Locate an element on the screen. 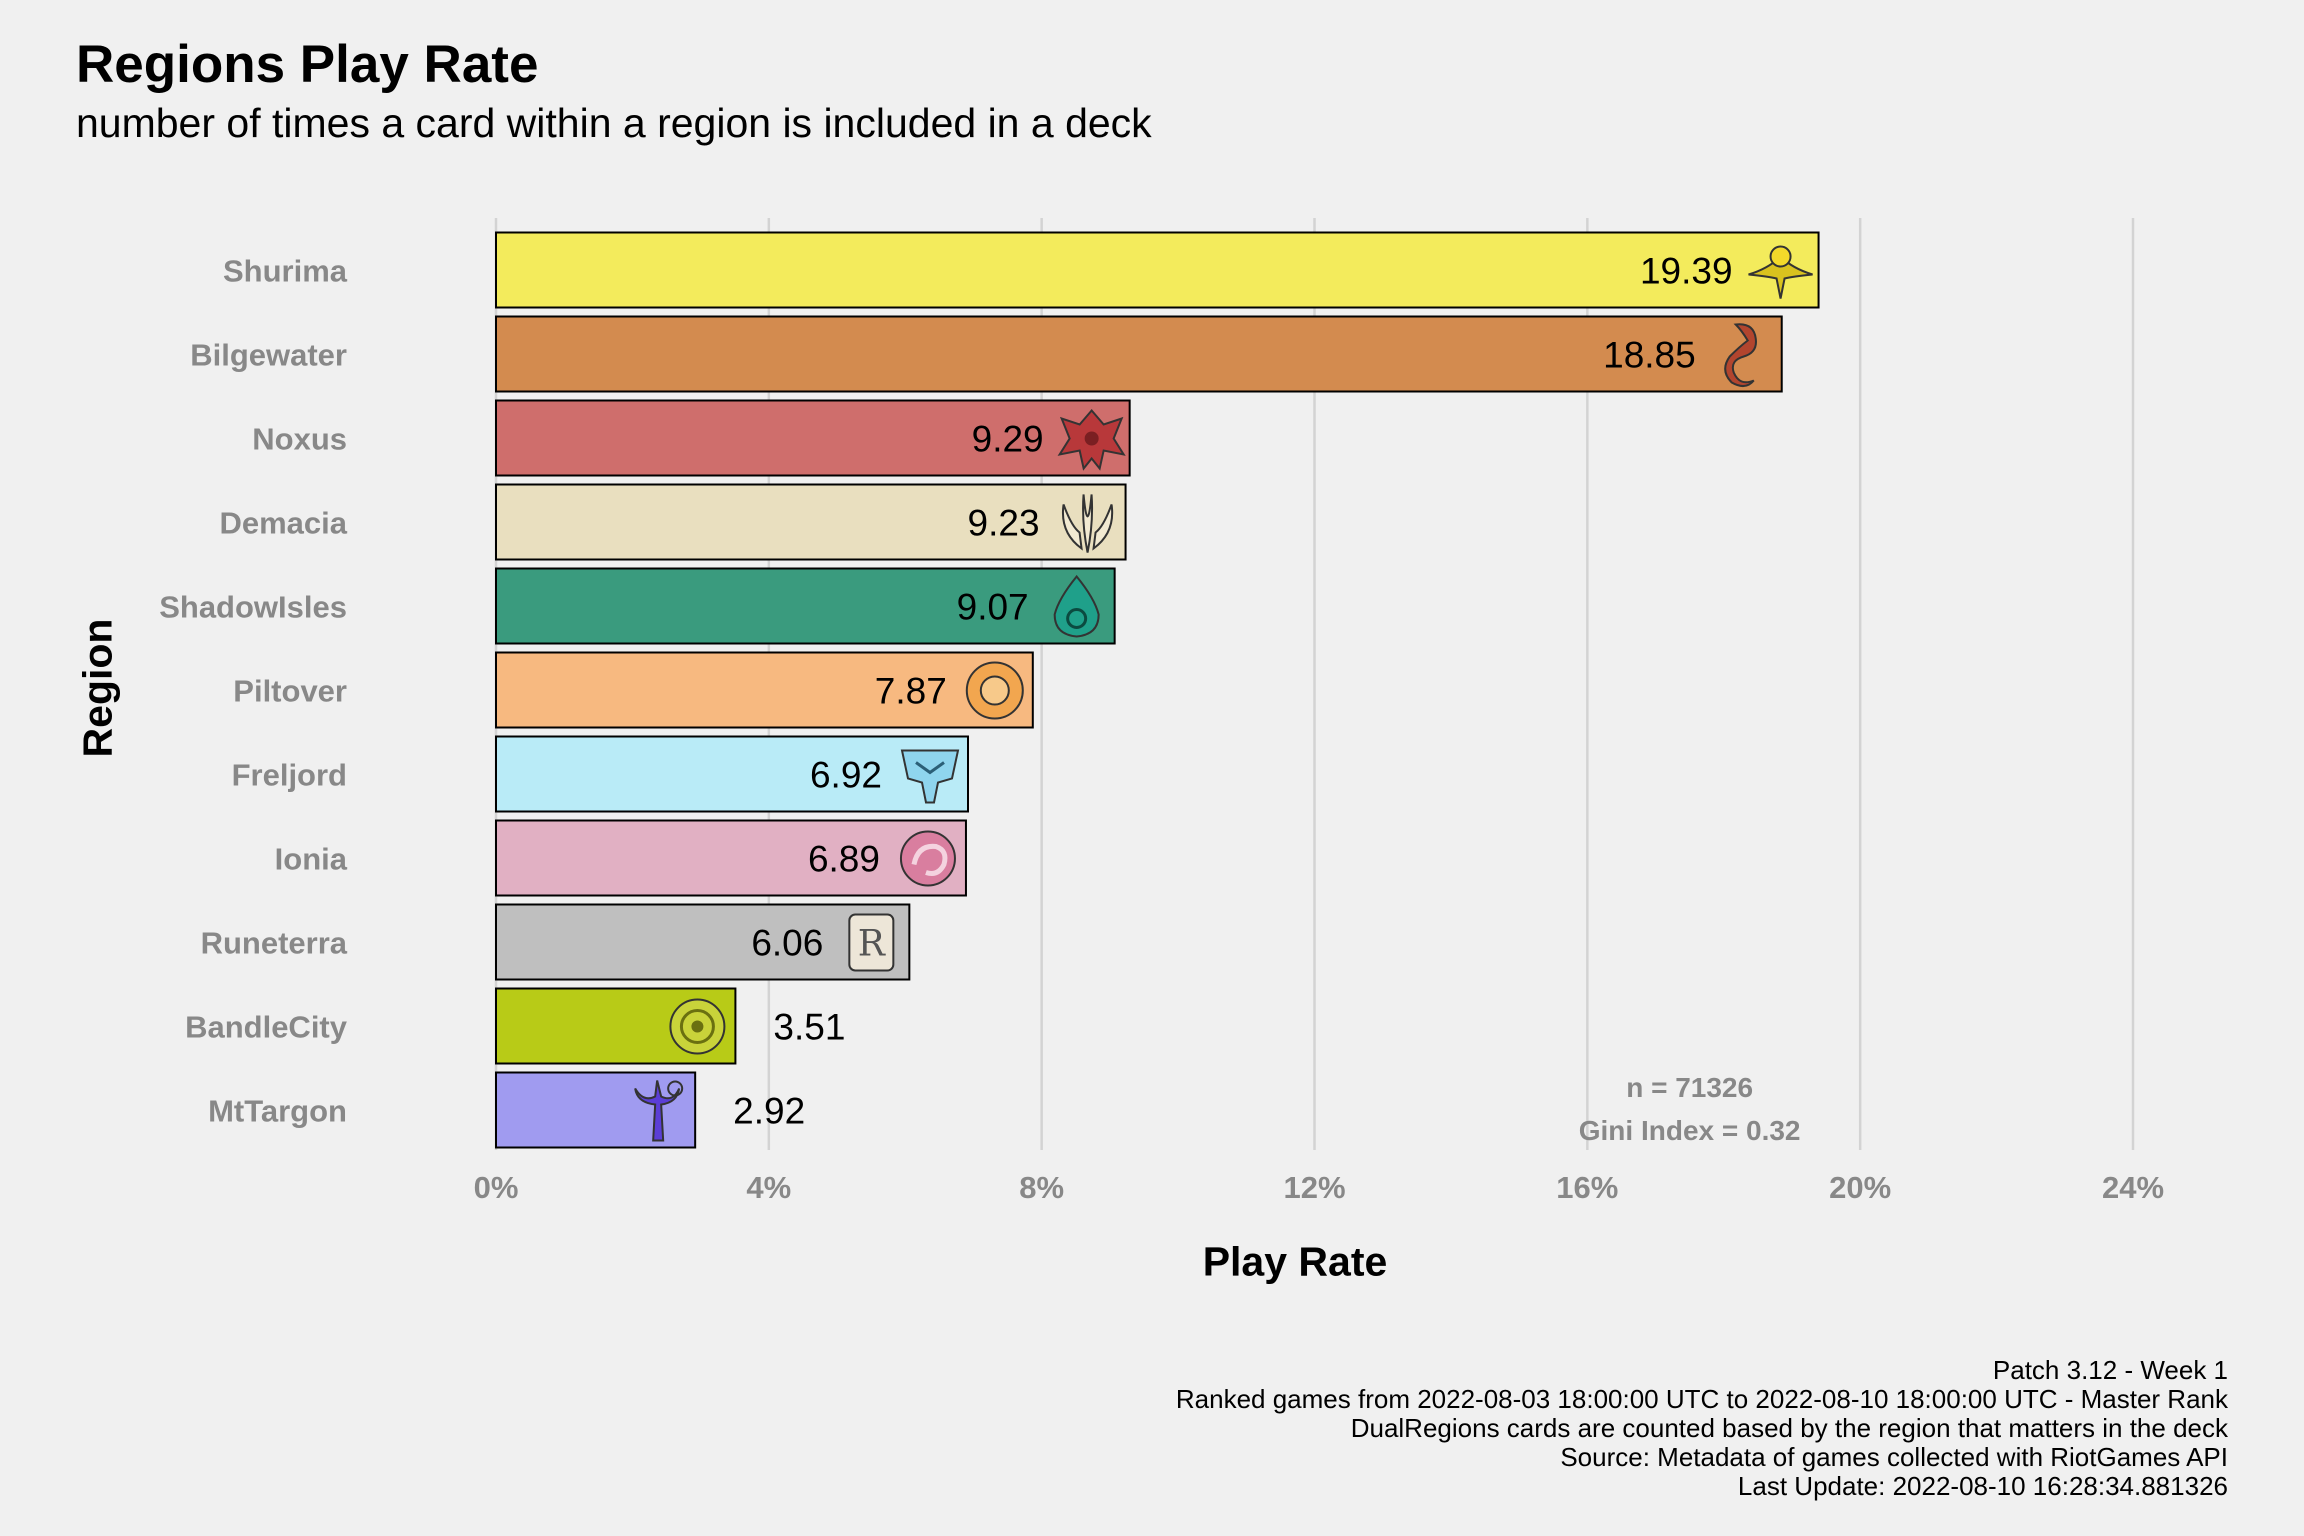 This screenshot has height=1536, width=2304. shadowisles-icon-core is located at coordinates (1077, 618).